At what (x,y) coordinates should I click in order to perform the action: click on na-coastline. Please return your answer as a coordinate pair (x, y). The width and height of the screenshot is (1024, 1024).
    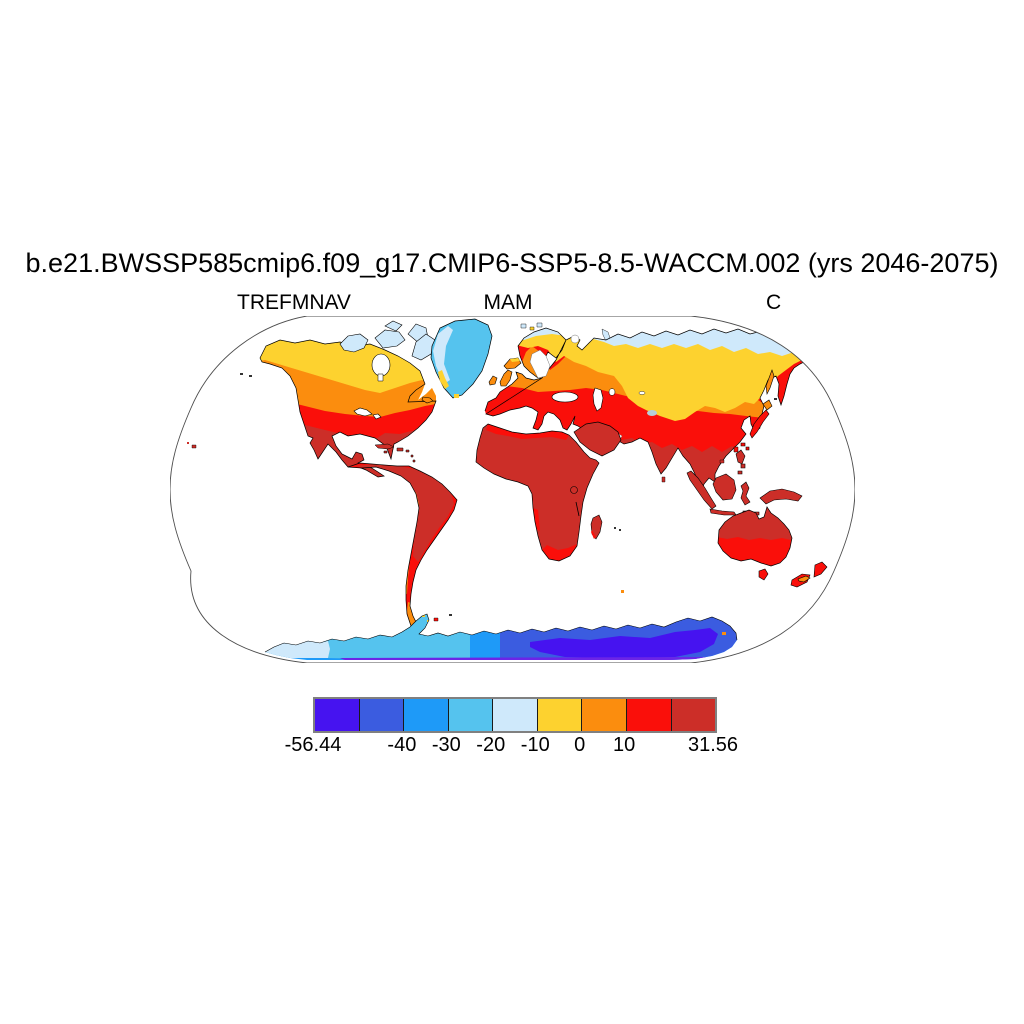
    Looking at the image, I should click on (348, 408).